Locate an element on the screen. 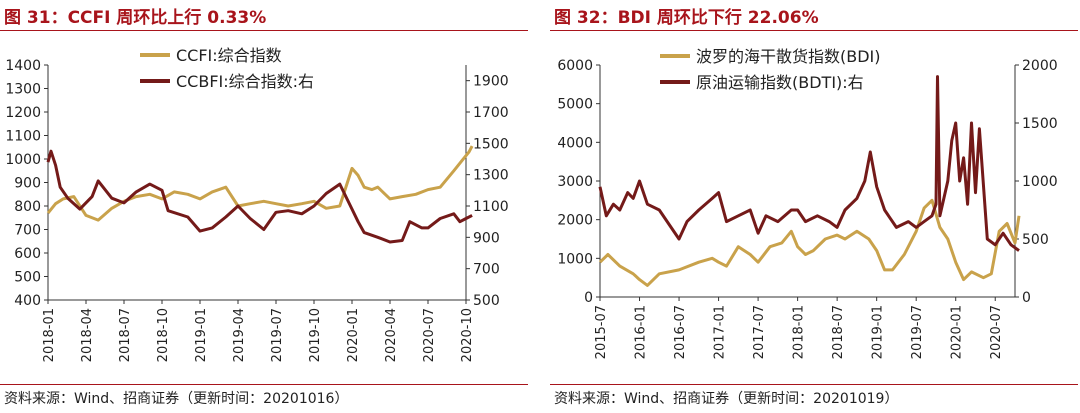  y-tick-label: 6000 is located at coordinates (575, 66).